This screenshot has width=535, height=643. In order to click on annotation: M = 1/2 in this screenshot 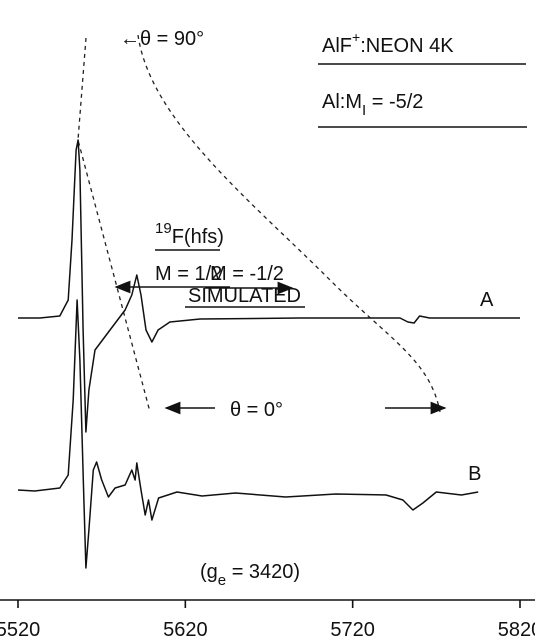, I will do `click(188, 274)`.